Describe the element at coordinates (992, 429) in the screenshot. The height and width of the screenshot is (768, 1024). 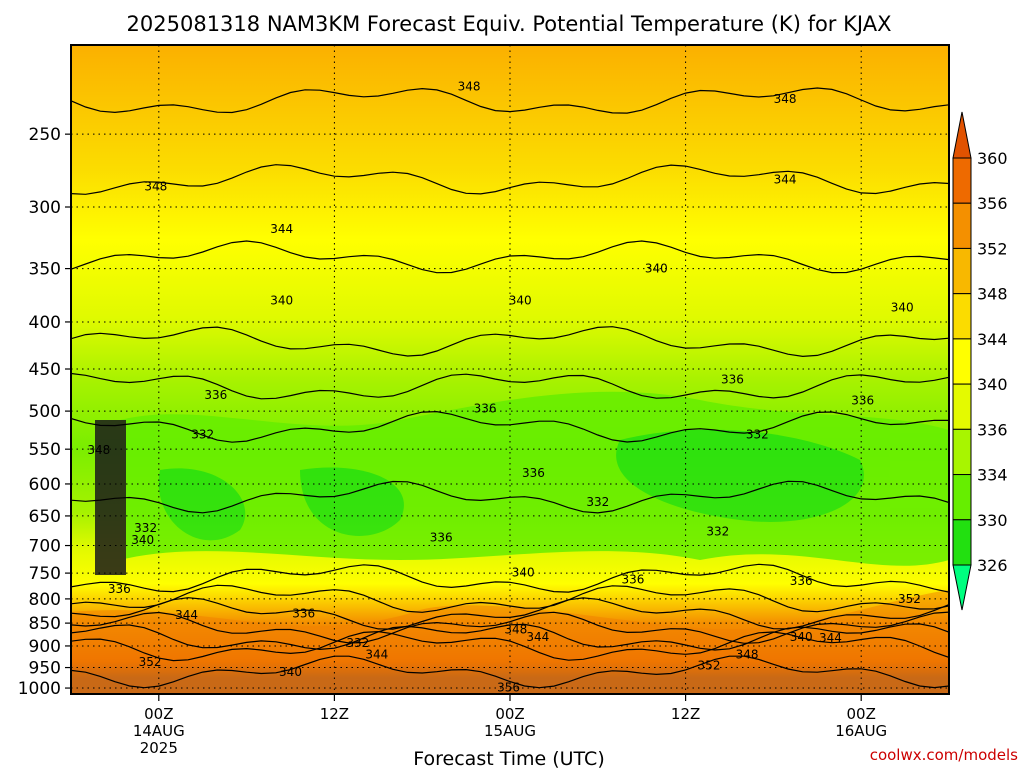
I see `colorbar-label: 336` at that location.